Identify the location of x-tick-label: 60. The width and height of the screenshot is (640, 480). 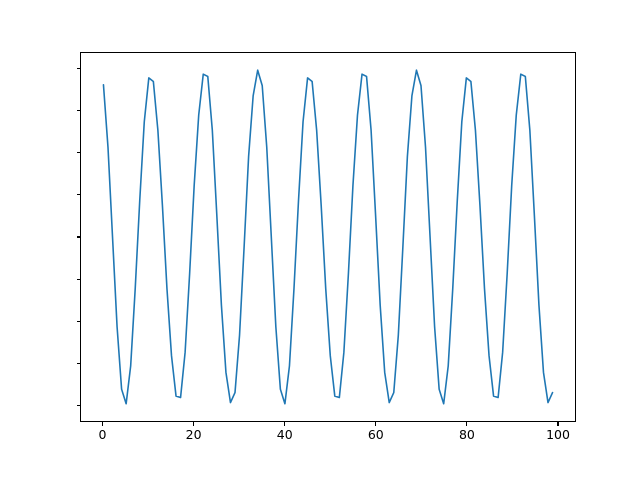
(375, 434).